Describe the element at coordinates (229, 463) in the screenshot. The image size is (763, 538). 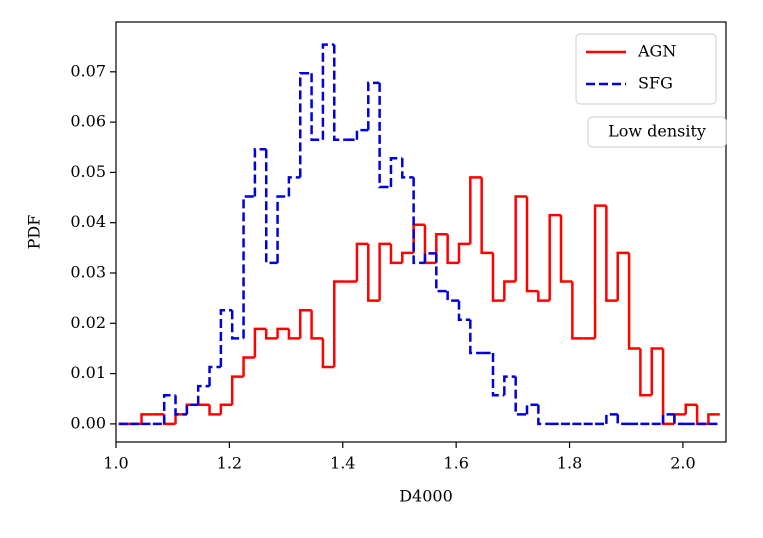
I see `x-tick-label: 1.2` at that location.